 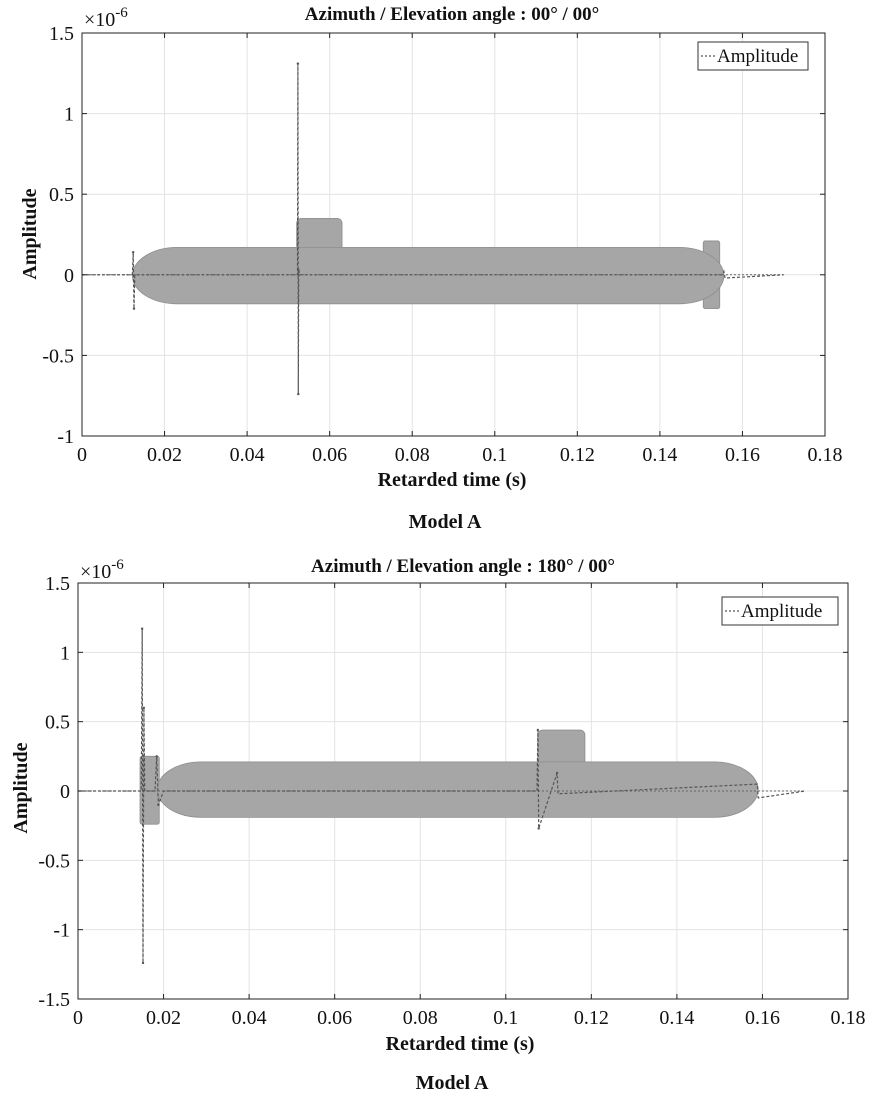 What do you see at coordinates (452, 14) in the screenshot?
I see `chart-title: Azimuth / Elevation angle : 00° / 00°` at bounding box center [452, 14].